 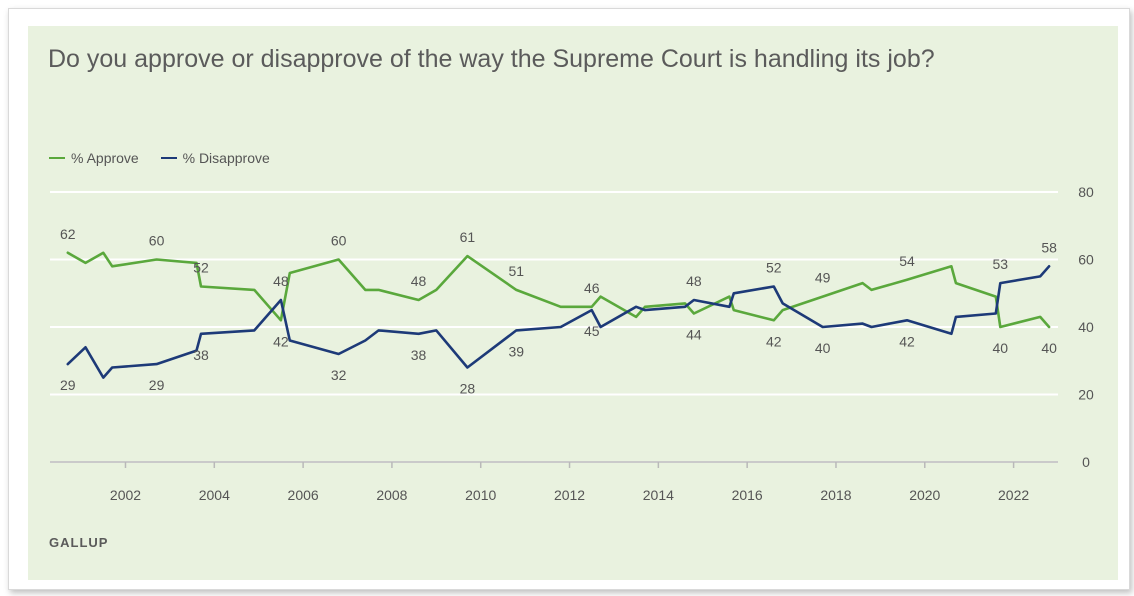 What do you see at coordinates (516, 271) in the screenshot?
I see `data-label-approve-2010.8: 51` at bounding box center [516, 271].